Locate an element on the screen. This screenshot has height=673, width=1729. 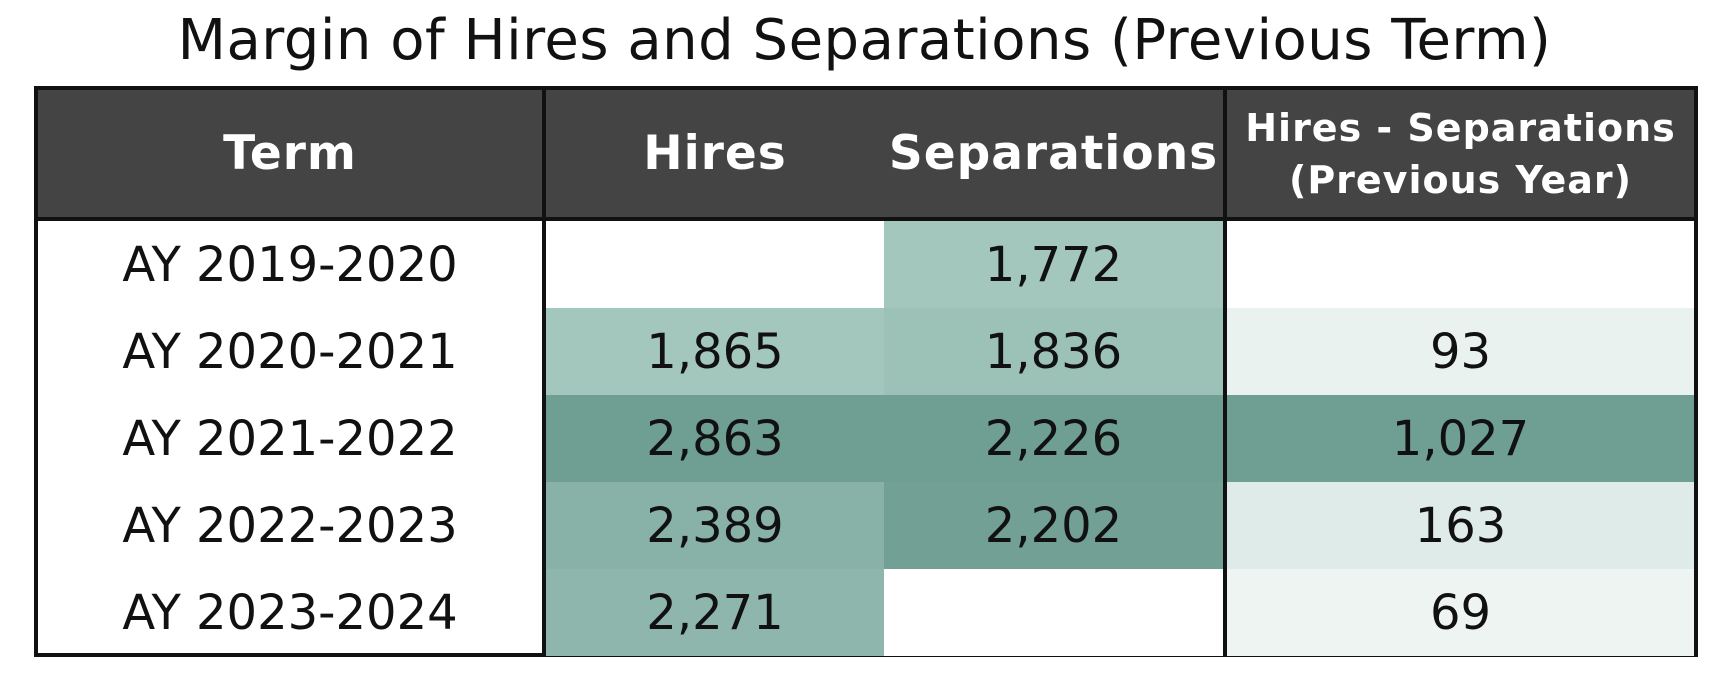
header-hires: Hires is located at coordinates (713, 154).